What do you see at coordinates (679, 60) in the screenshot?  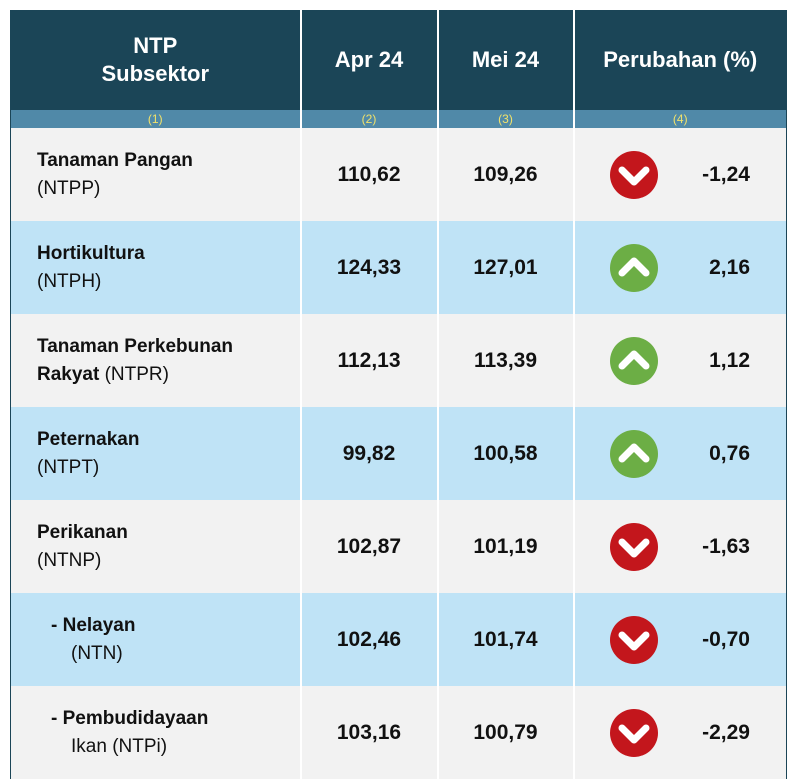 I see `header-cell: Perubahan (%)` at bounding box center [679, 60].